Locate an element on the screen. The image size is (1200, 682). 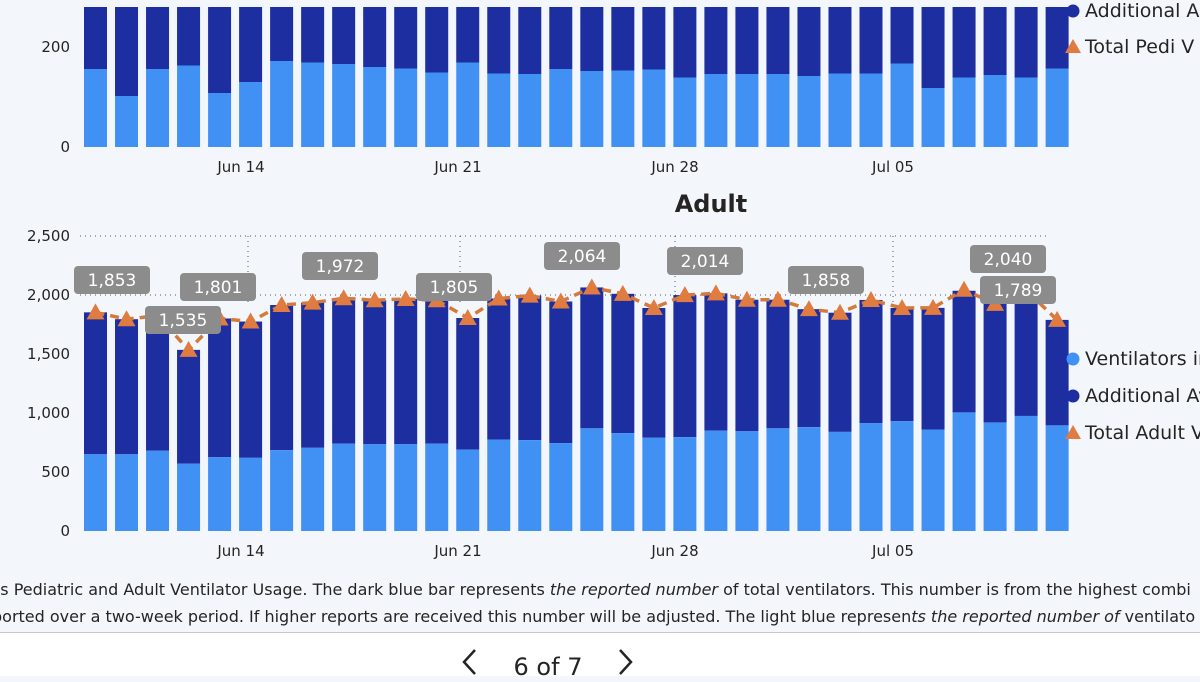
adult-data-label: 1,789 is located at coordinates (1018, 291).